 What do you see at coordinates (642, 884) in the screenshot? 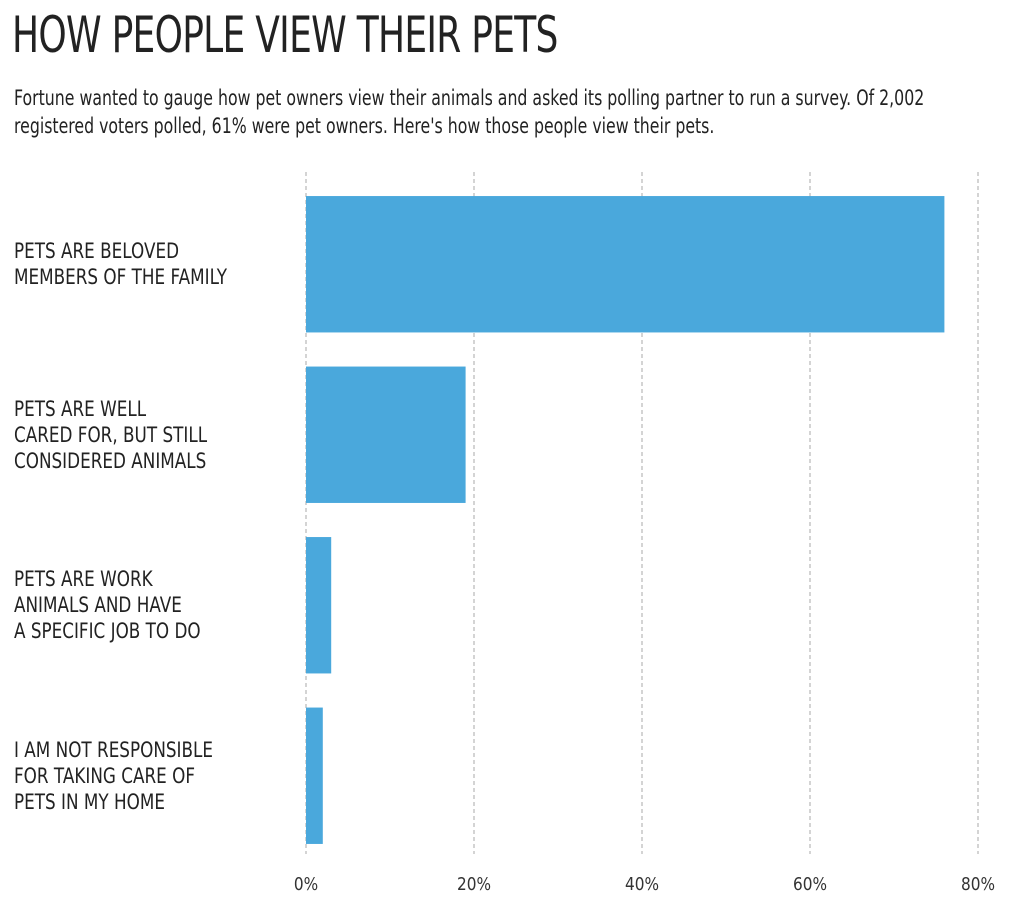
I see `x-tick-label: 40%` at bounding box center [642, 884].